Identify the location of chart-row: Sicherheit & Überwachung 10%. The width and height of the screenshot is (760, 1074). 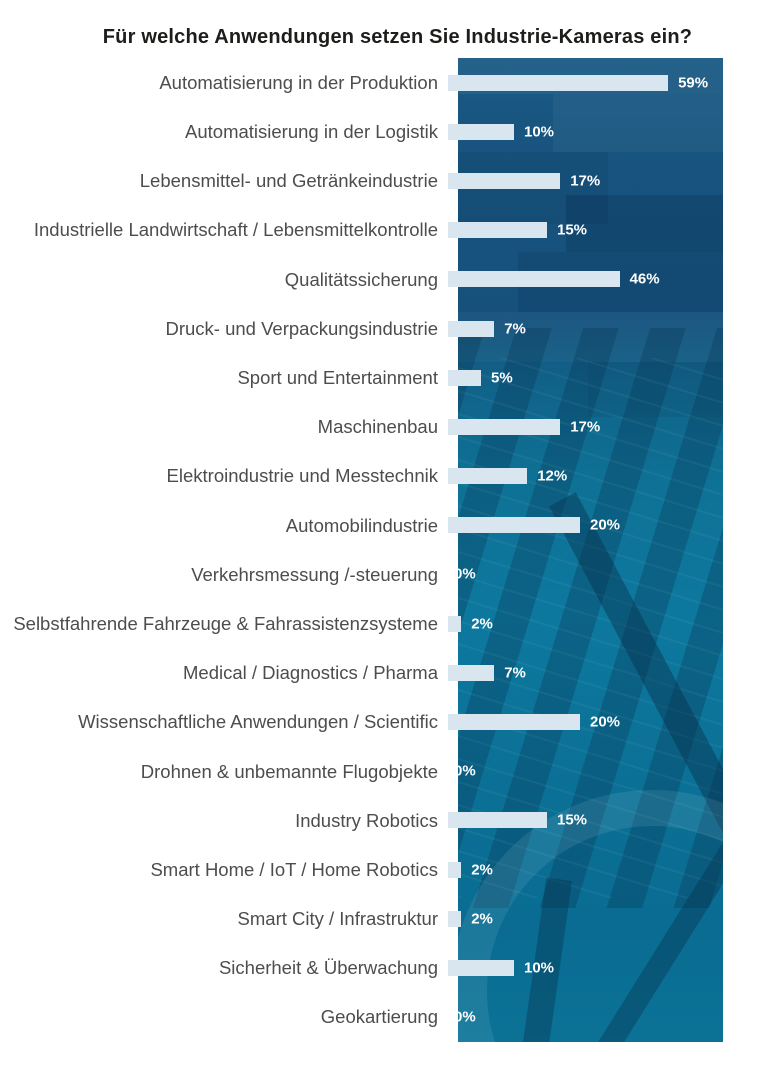
(380, 967).